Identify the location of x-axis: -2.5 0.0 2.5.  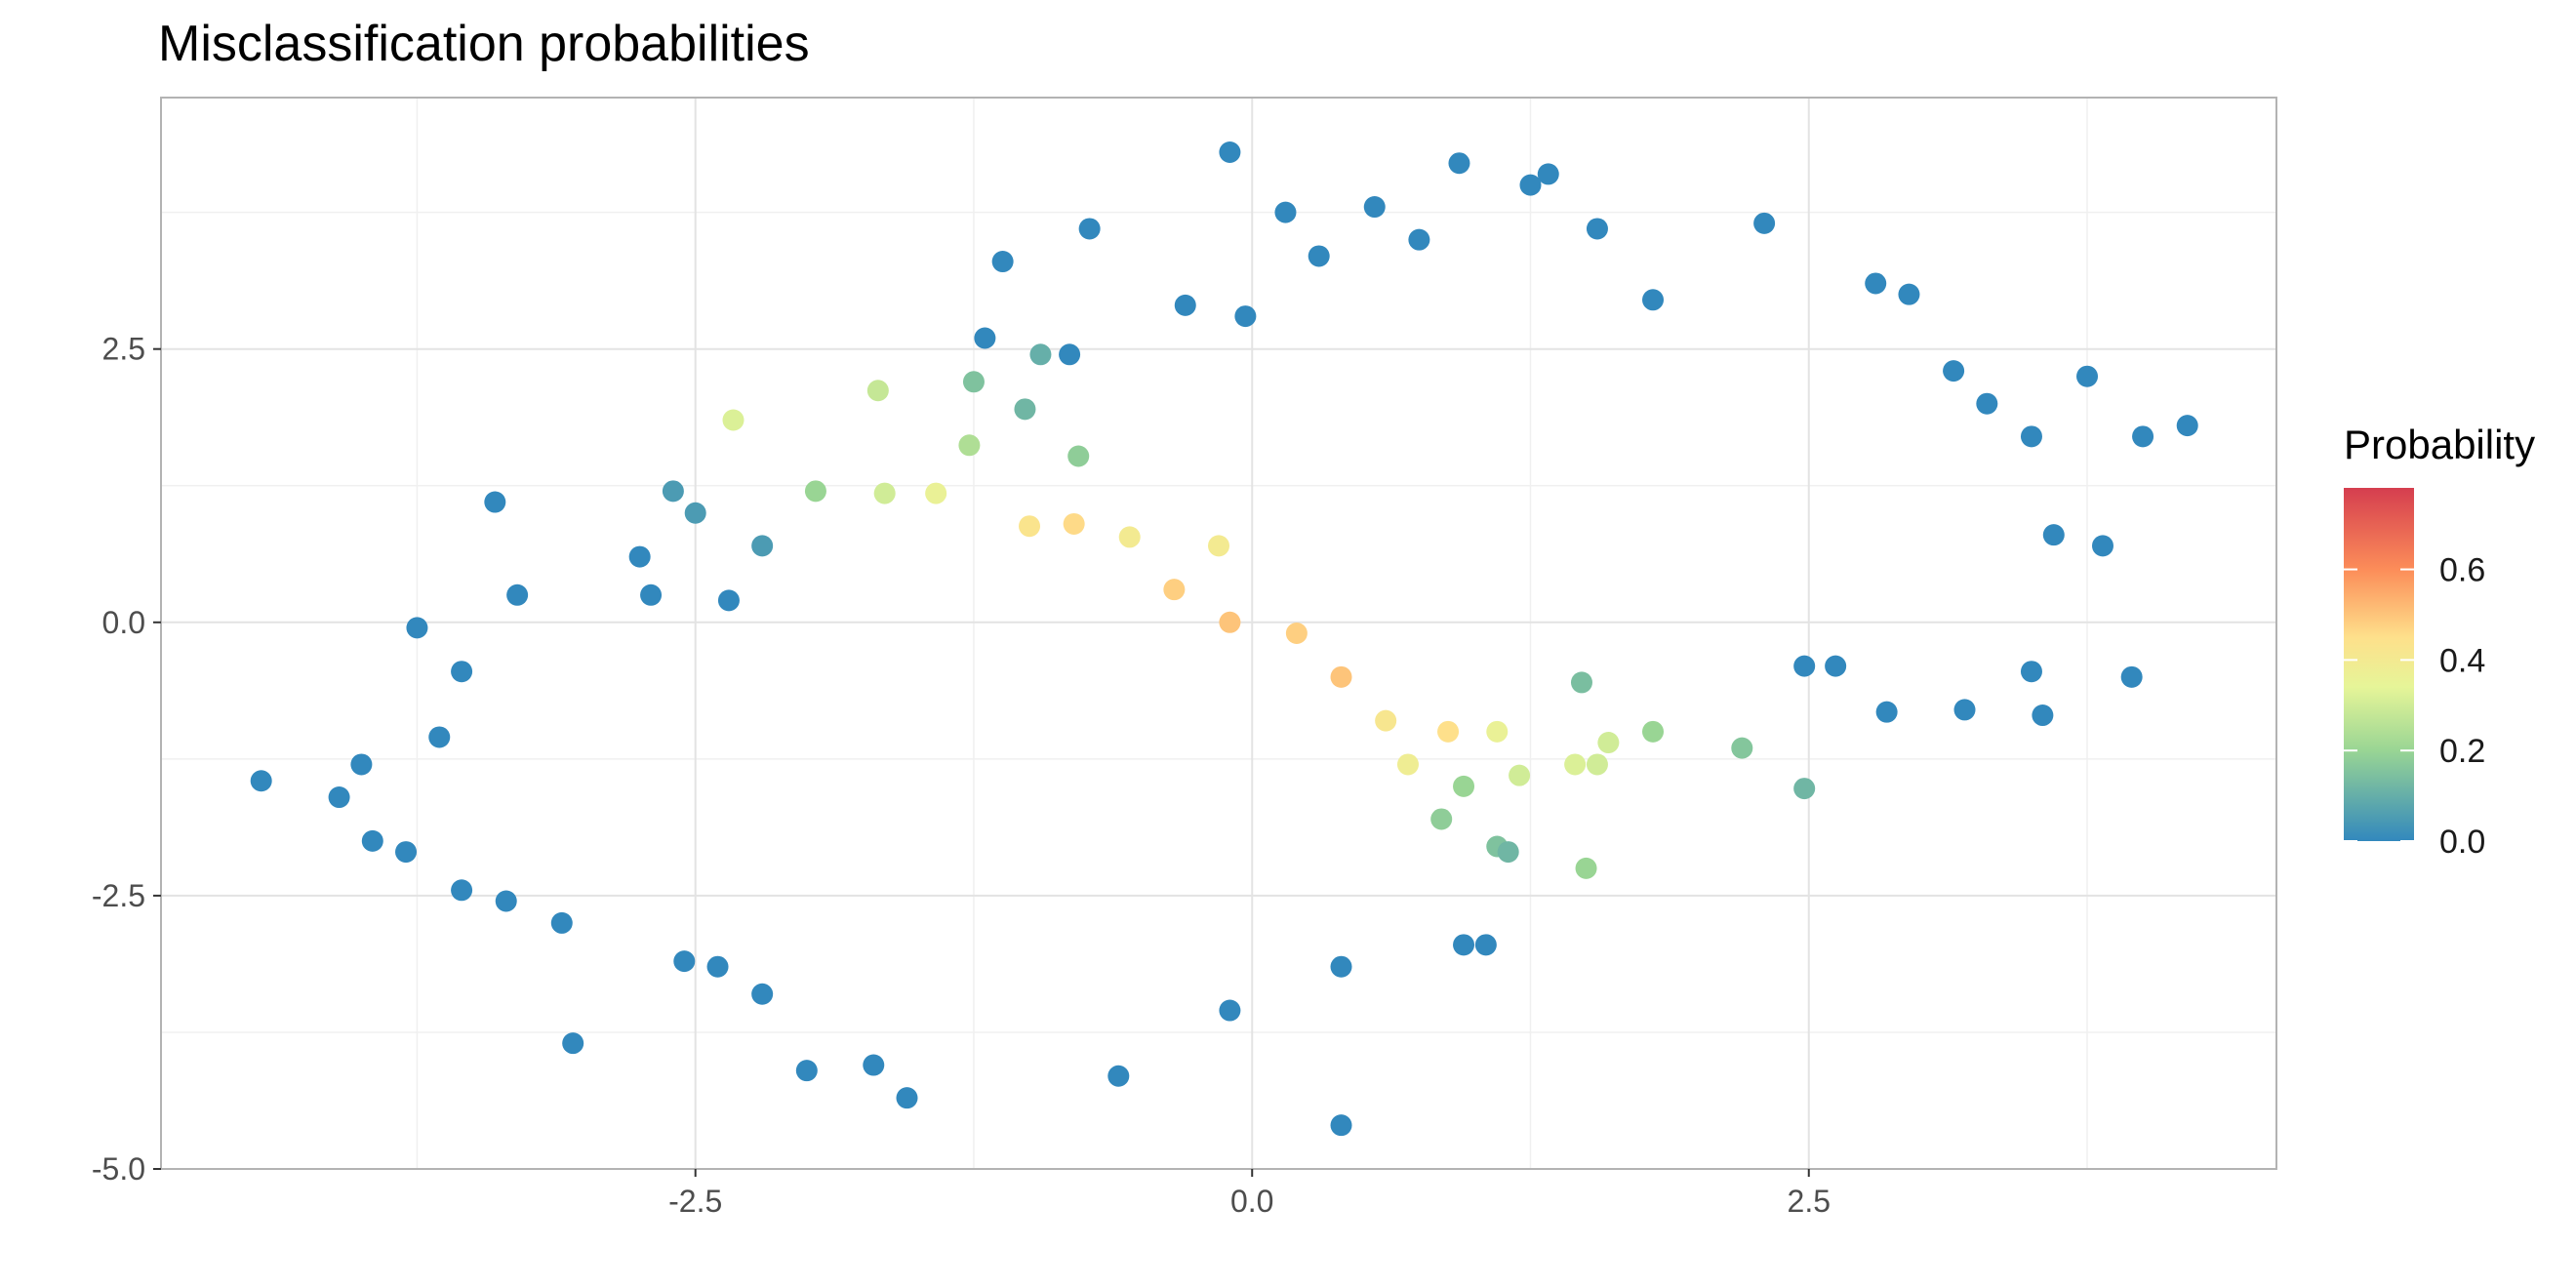
(1249, 1194).